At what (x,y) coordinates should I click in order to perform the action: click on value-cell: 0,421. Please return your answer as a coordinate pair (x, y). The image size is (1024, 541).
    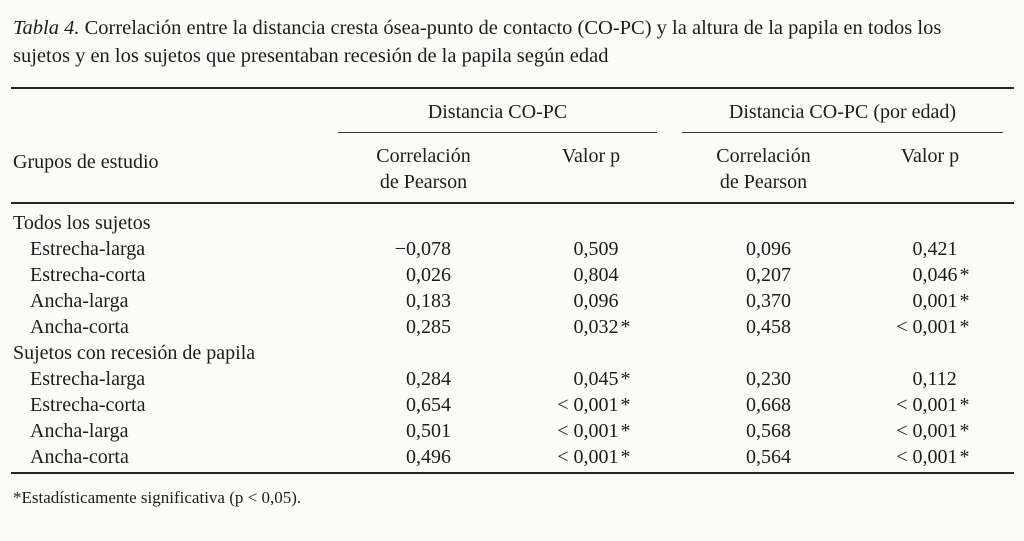
    Looking at the image, I should click on (930, 249).